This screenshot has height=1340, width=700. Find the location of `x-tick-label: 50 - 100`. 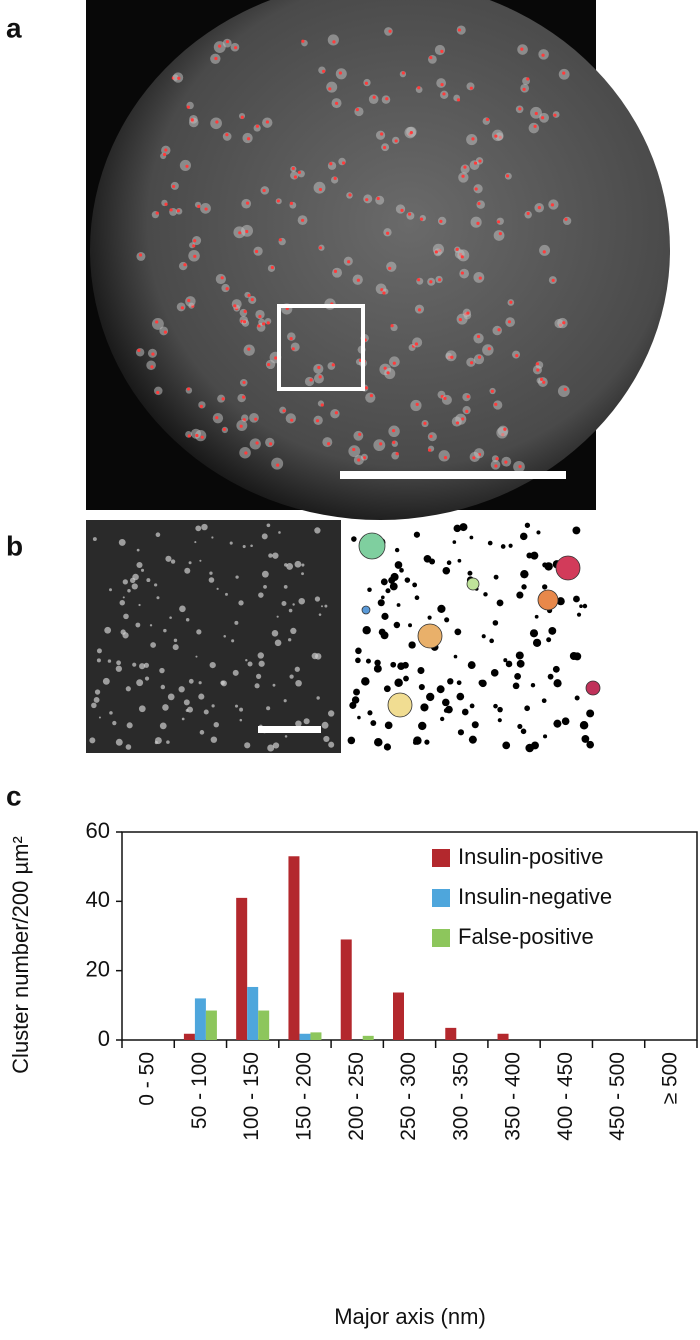

x-tick-label: 50 - 100 is located at coordinates (199, 1090).